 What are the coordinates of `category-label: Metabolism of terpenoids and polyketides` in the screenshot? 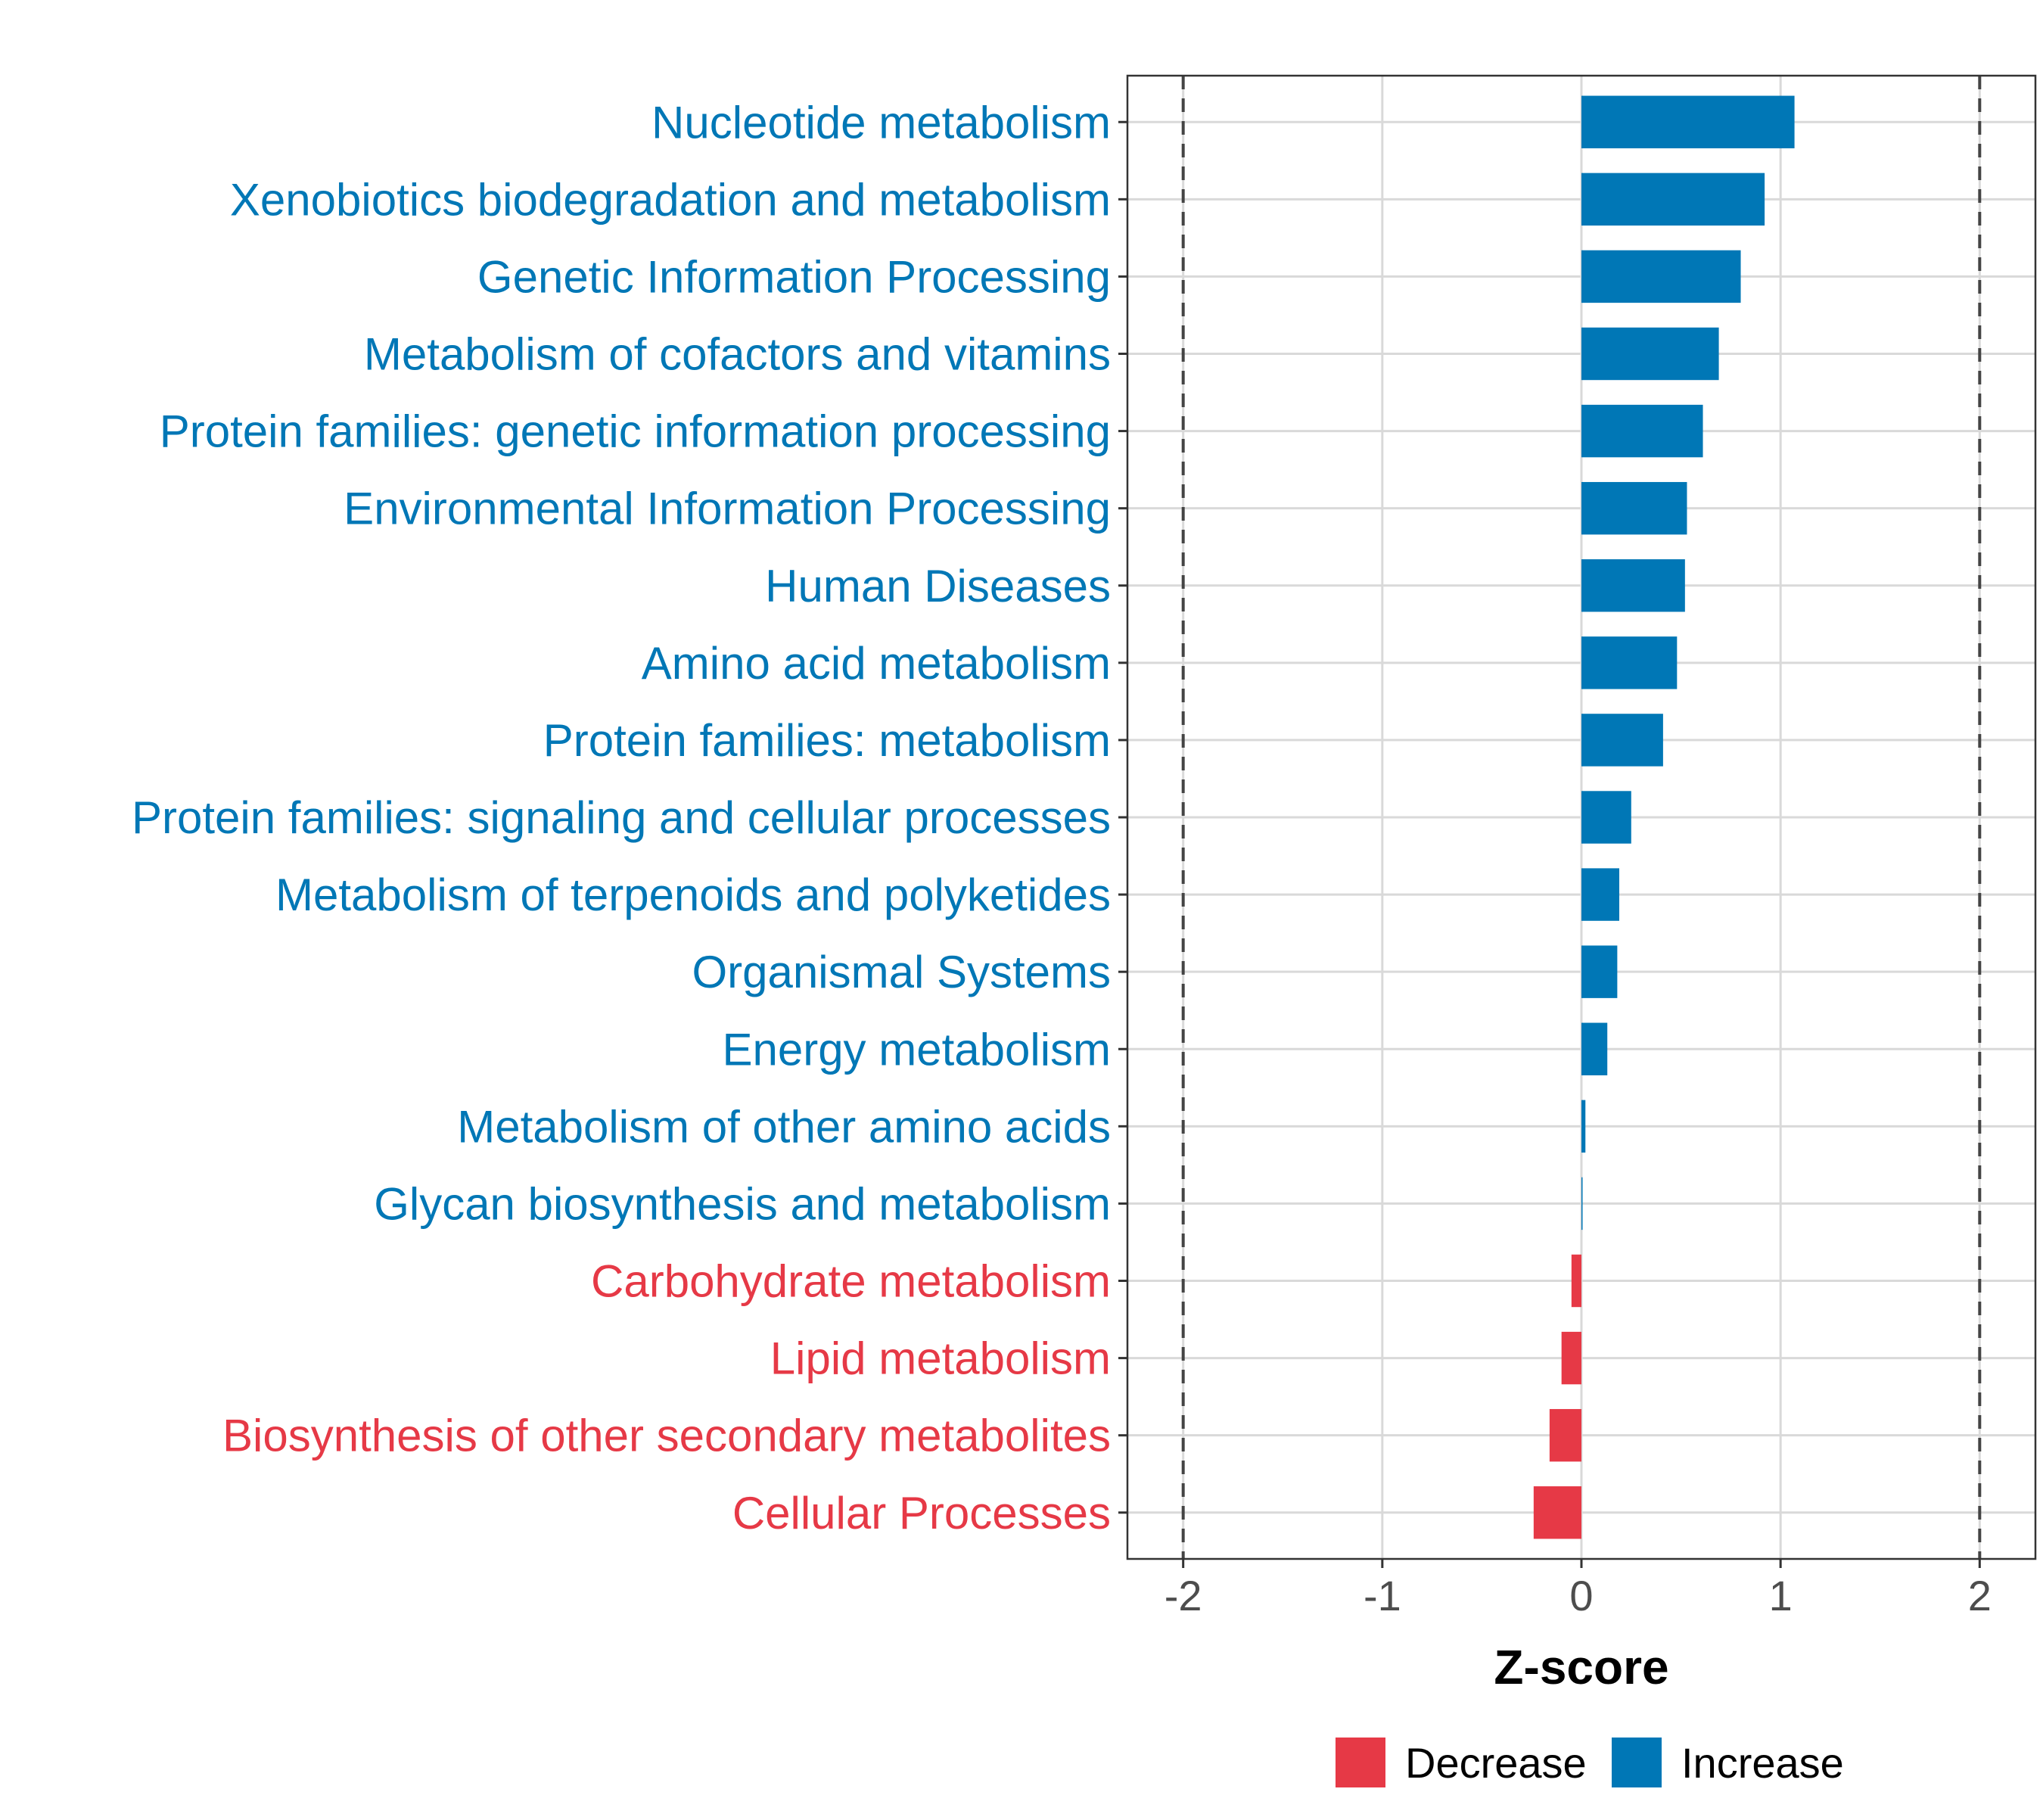 It's located at (693, 895).